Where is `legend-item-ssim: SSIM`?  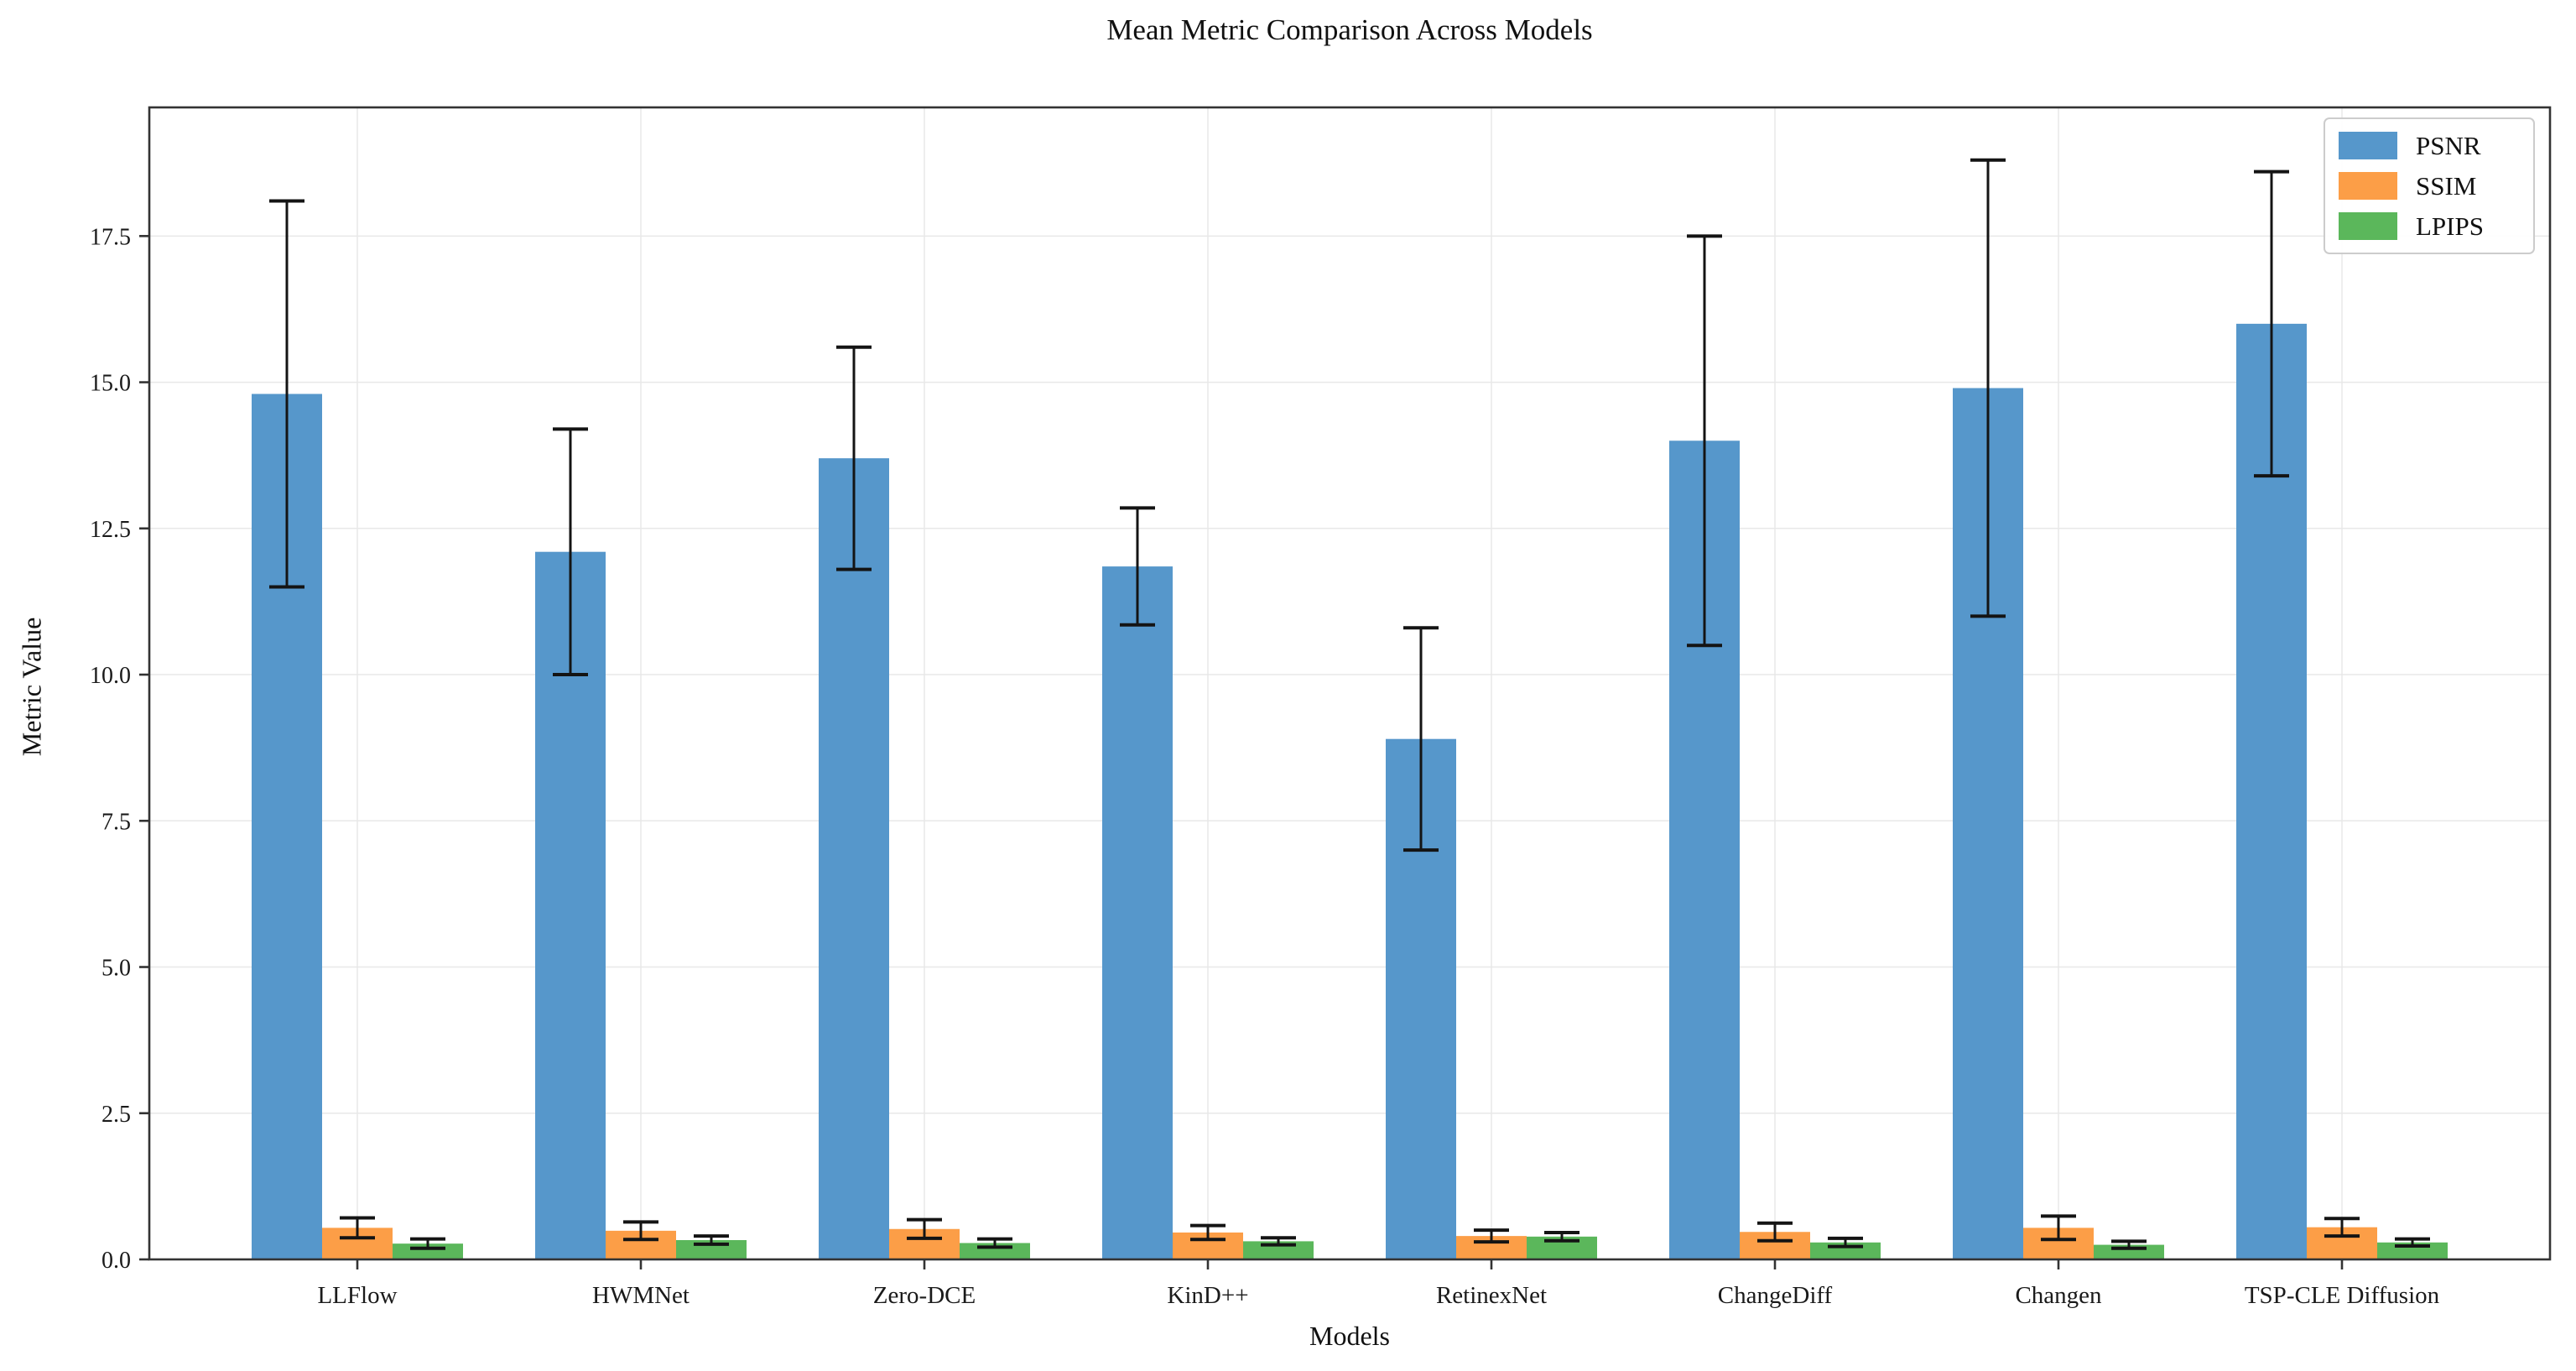
legend-item-ssim: SSIM is located at coordinates (2428, 186).